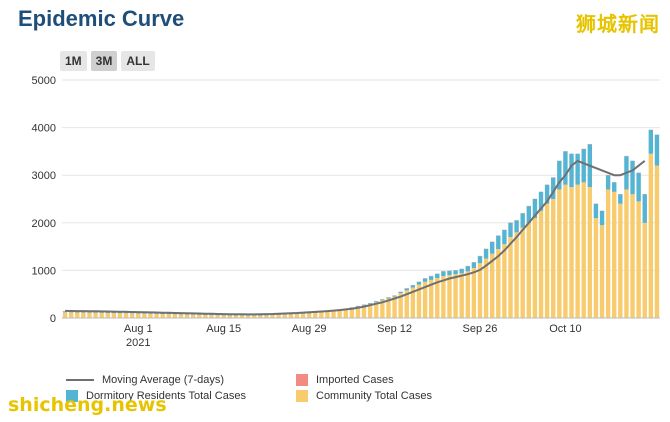  I want to click on legend-item-dormitory: Dormitory Residents Total Cases, so click(181, 396).